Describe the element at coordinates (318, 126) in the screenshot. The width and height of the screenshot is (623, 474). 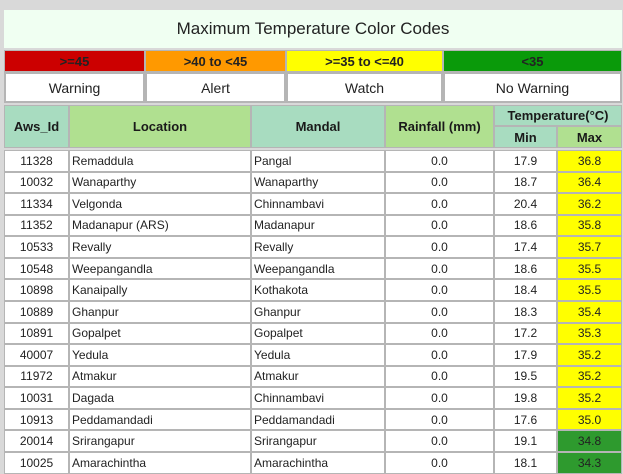
I see `column-header: Mandal` at that location.